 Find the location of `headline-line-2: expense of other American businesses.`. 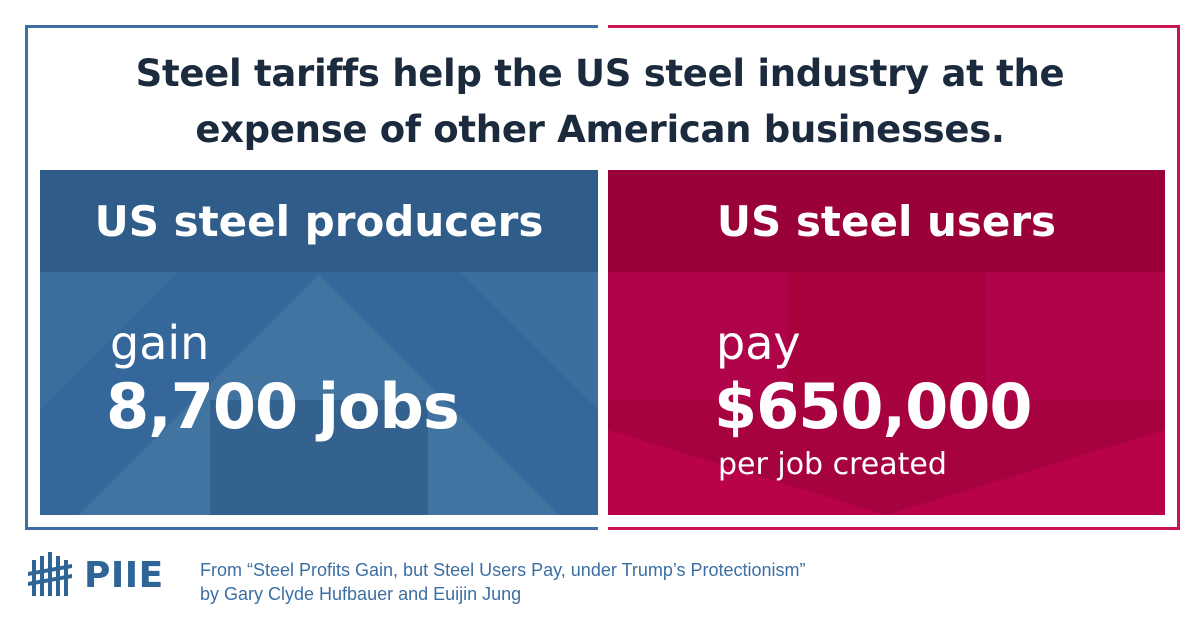

headline-line-2: expense of other American businesses. is located at coordinates (600, 129).